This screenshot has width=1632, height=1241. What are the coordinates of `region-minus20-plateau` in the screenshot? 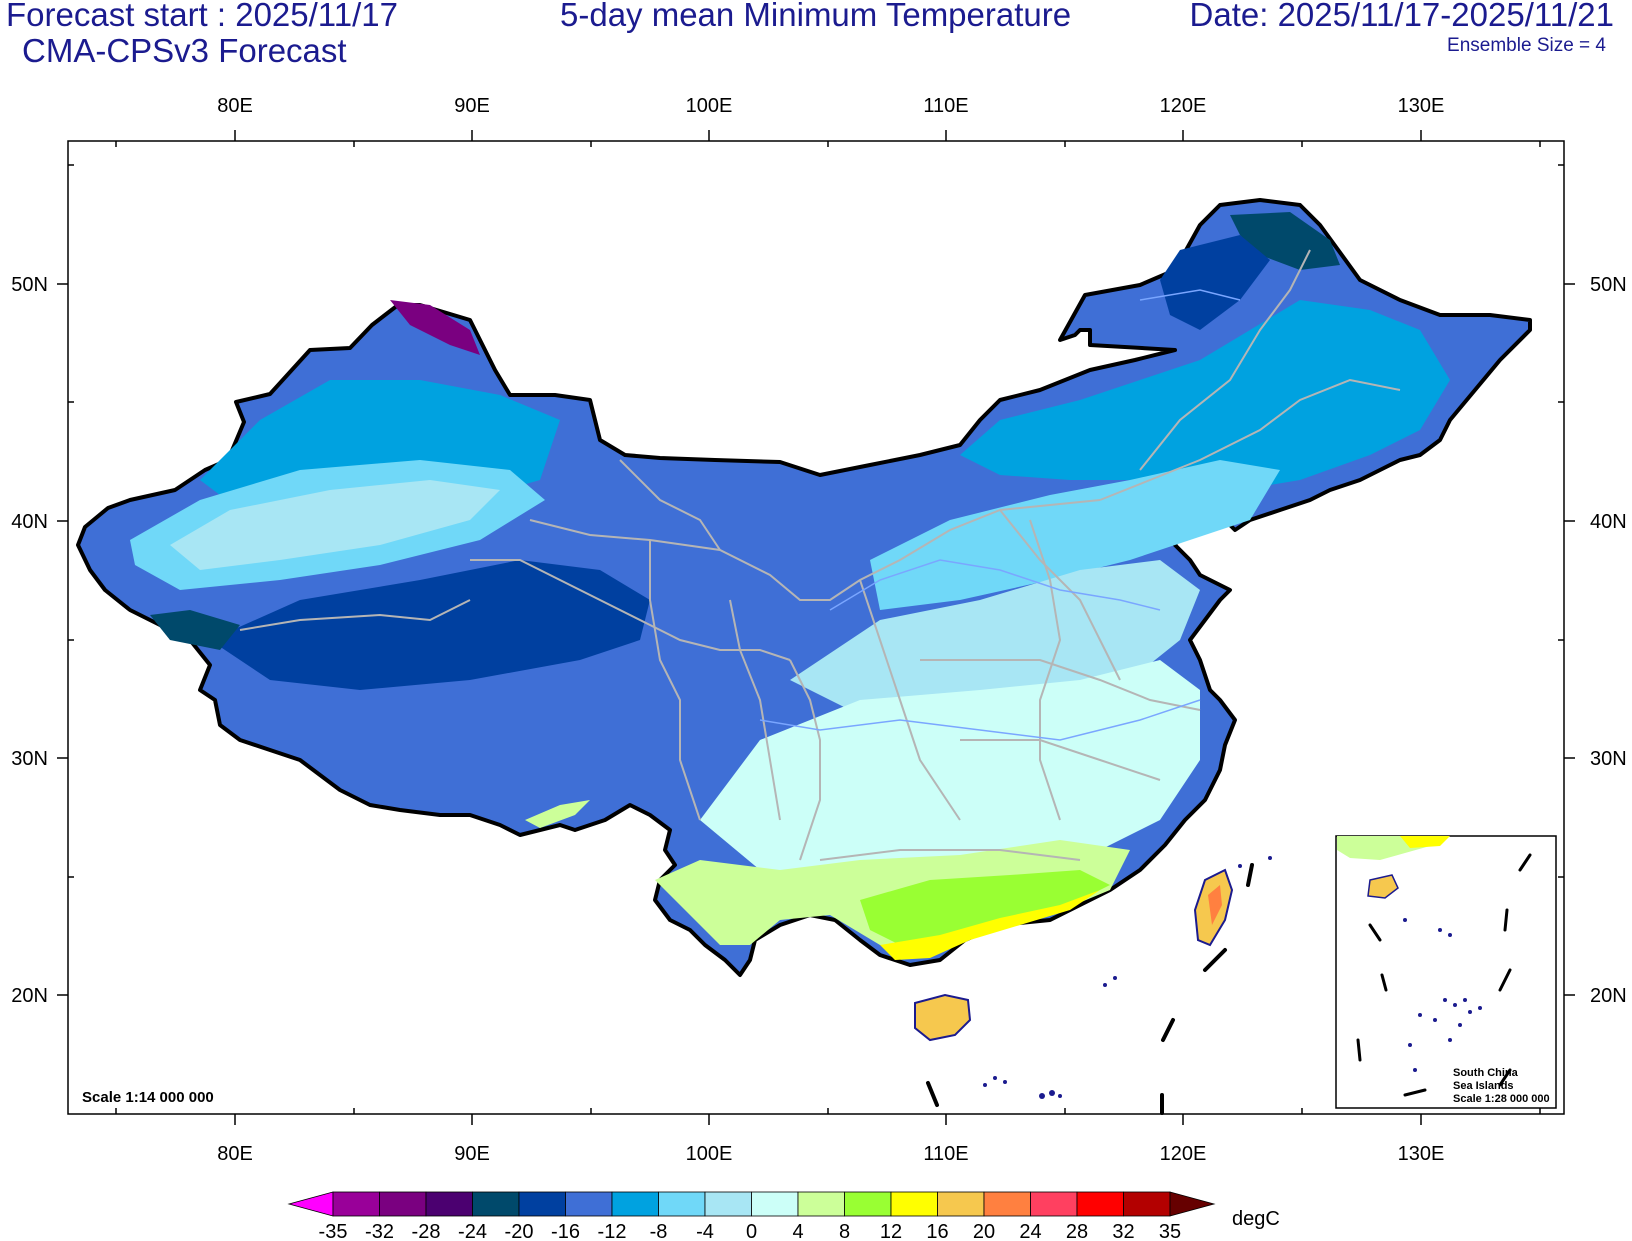 It's located at (430, 625).